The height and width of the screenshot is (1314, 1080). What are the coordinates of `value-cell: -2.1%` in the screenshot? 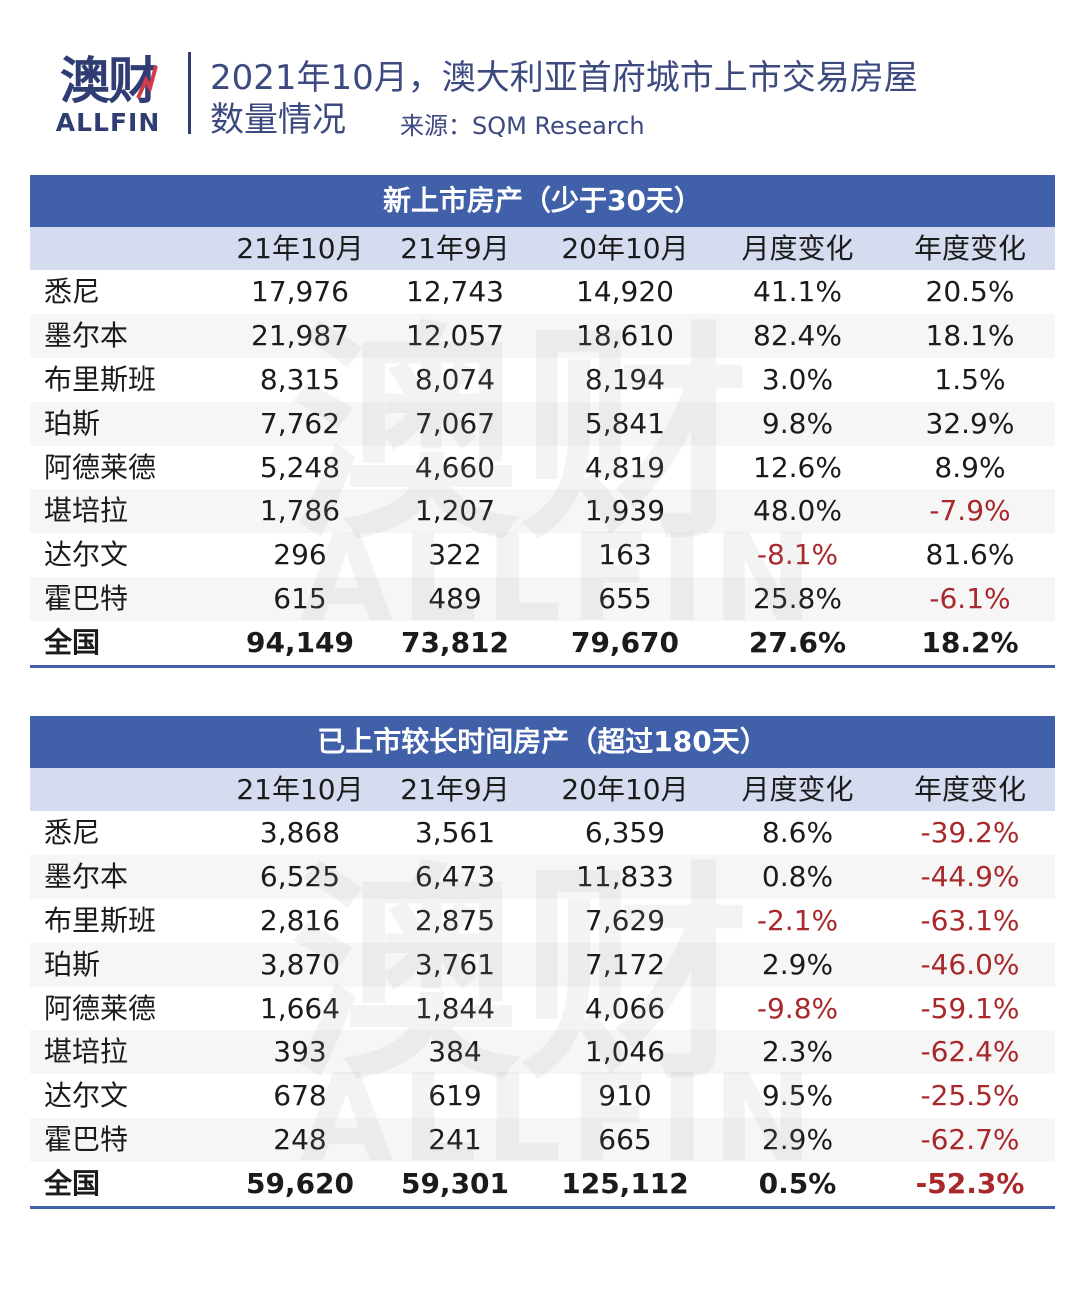 It's located at (797, 920).